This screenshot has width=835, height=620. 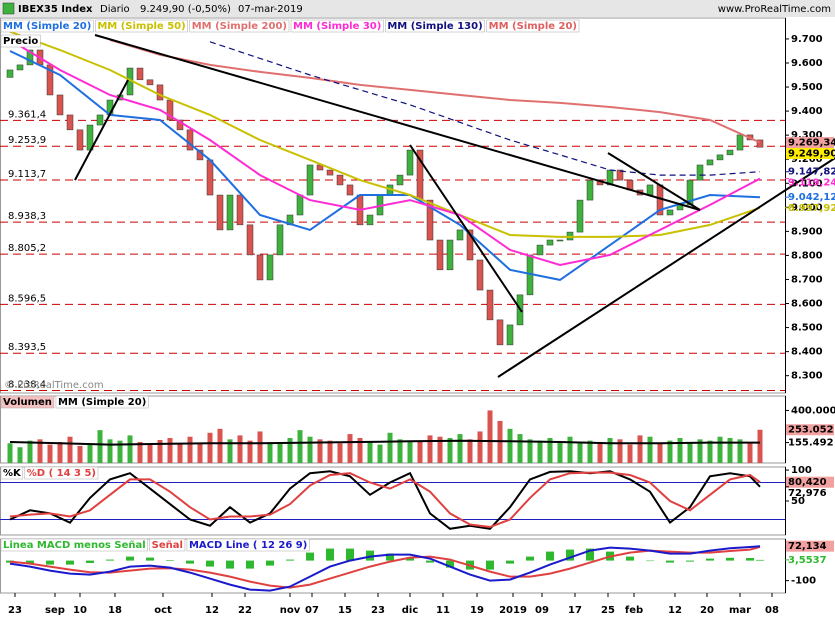 I want to click on level-label: 8.393,5, so click(x=27, y=347).